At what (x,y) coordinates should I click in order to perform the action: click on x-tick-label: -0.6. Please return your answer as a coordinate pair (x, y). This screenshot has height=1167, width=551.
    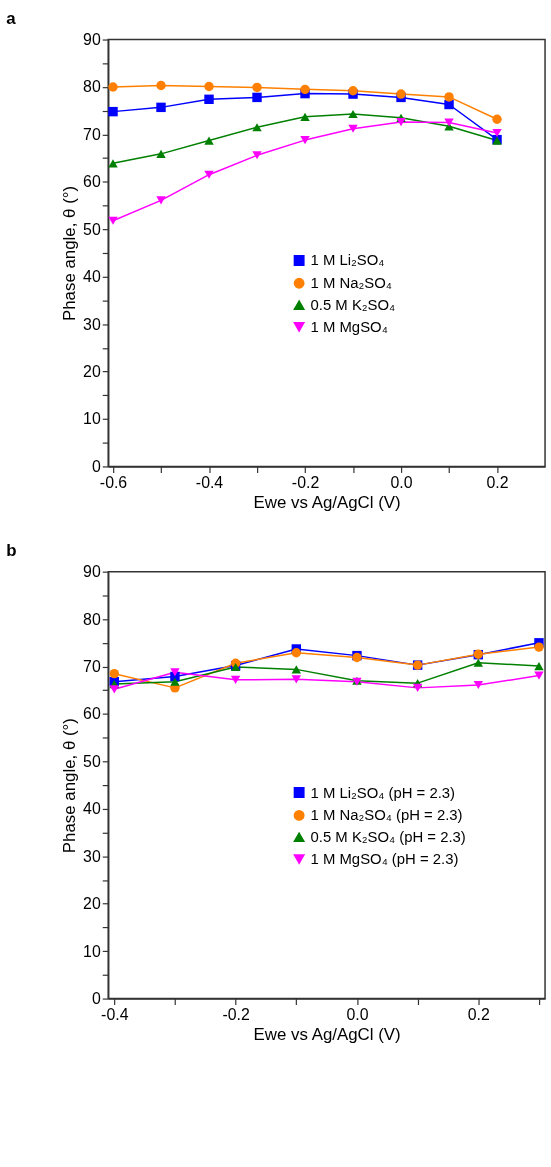
    Looking at the image, I should click on (113, 482).